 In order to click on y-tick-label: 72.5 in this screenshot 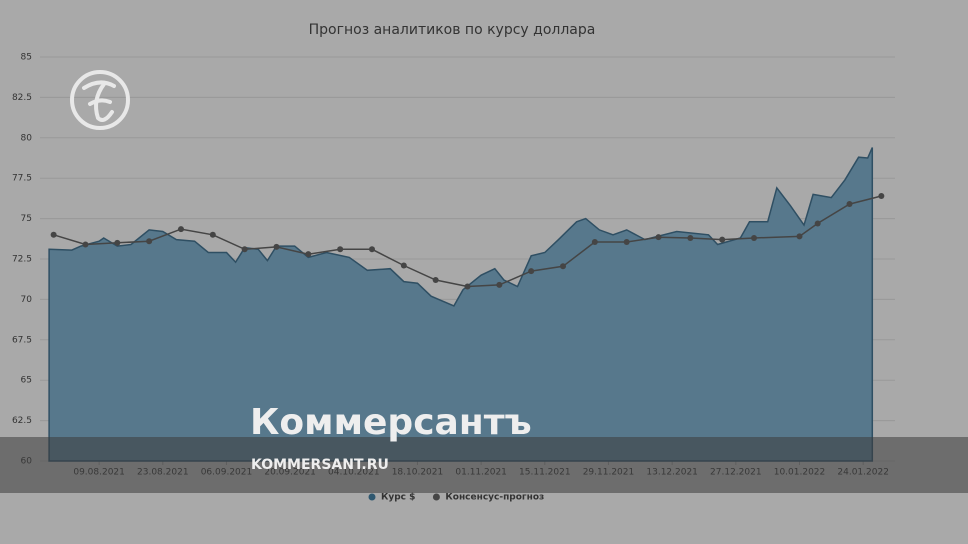, I will do `click(22, 260)`.